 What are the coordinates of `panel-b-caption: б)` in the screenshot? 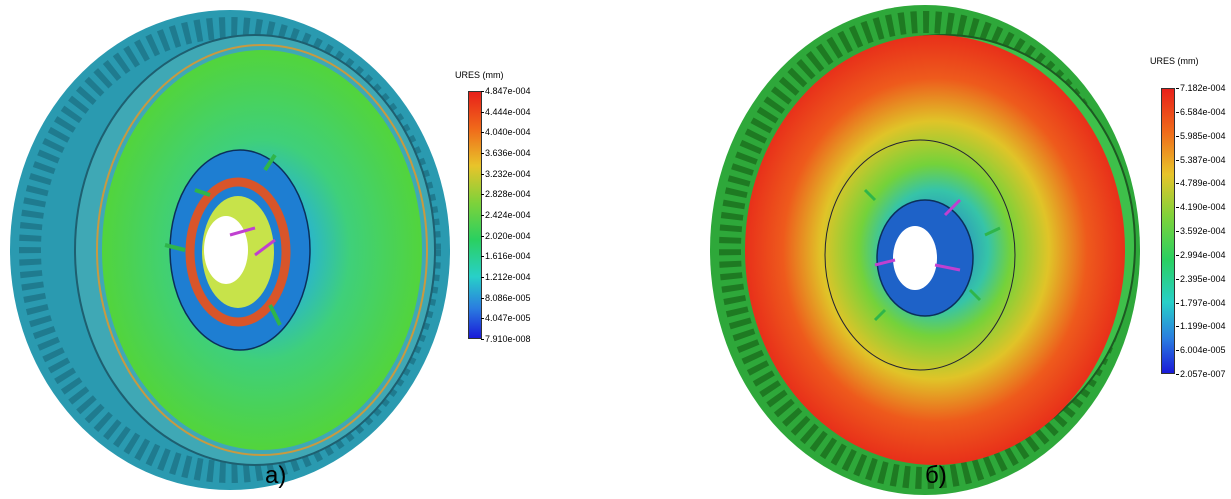 It's located at (936, 475).